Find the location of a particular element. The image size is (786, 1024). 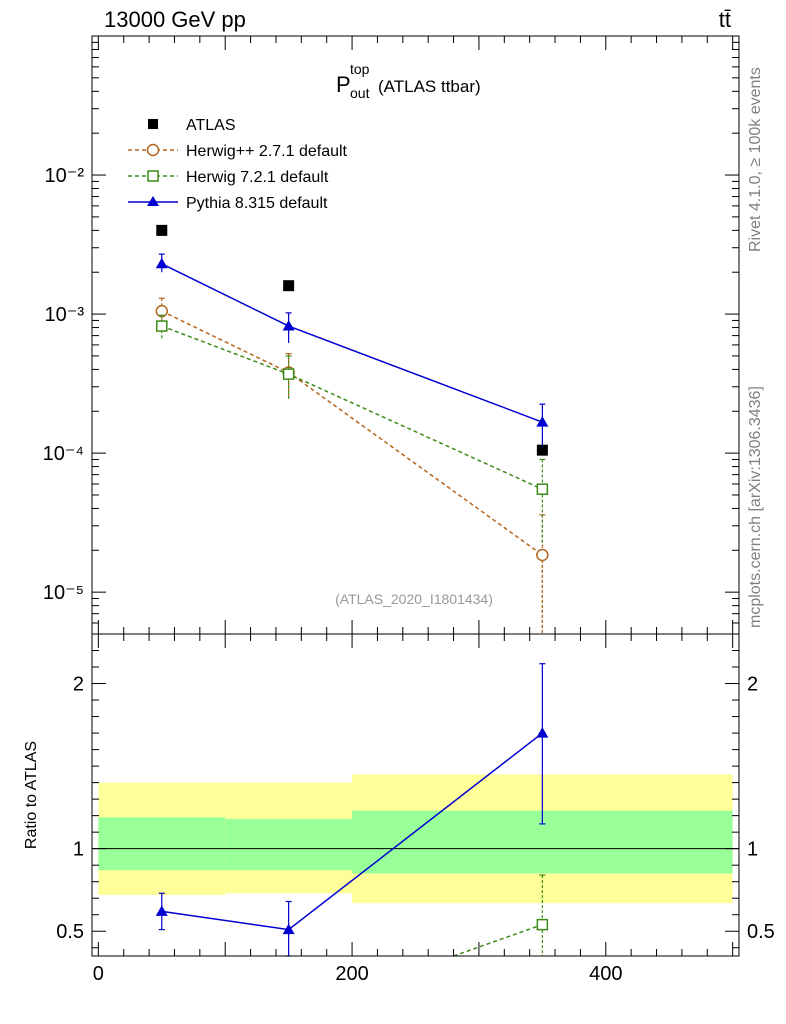

ratio-y-tick-label-right: 2 is located at coordinates (752, 685).